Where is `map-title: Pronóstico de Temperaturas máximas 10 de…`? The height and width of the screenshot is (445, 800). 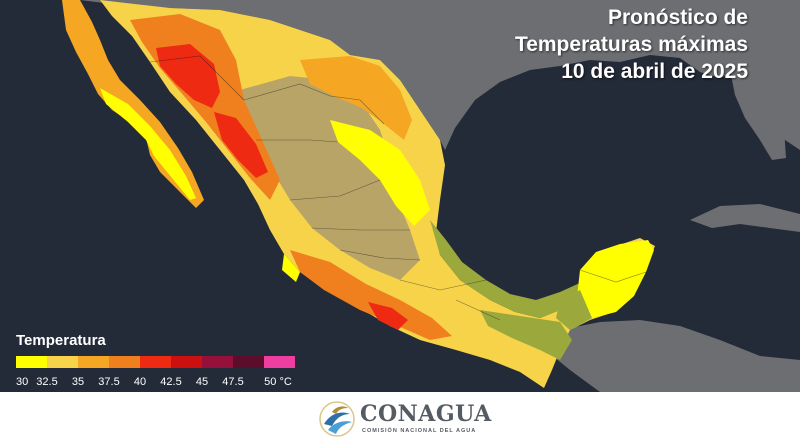
map-title: Pronóstico de Temperaturas máximas 10 de… is located at coordinates (631, 44).